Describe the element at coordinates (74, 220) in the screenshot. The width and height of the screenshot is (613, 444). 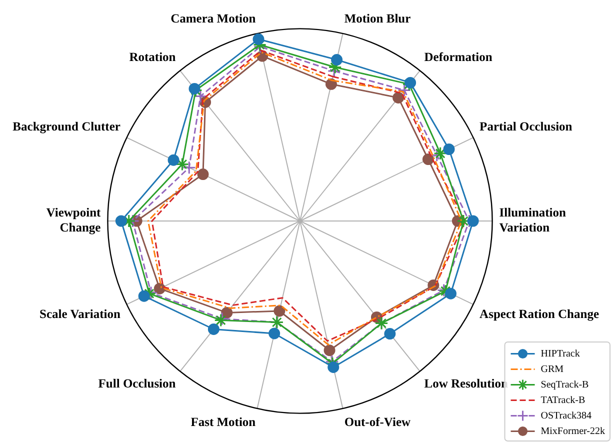
I see `spoke-label: Viewpoint Change` at that location.